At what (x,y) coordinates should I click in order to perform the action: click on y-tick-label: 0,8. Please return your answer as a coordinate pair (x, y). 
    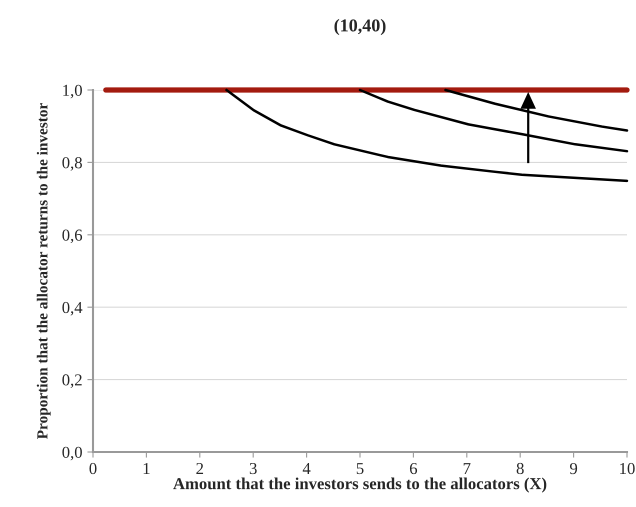
    Looking at the image, I should click on (72, 164).